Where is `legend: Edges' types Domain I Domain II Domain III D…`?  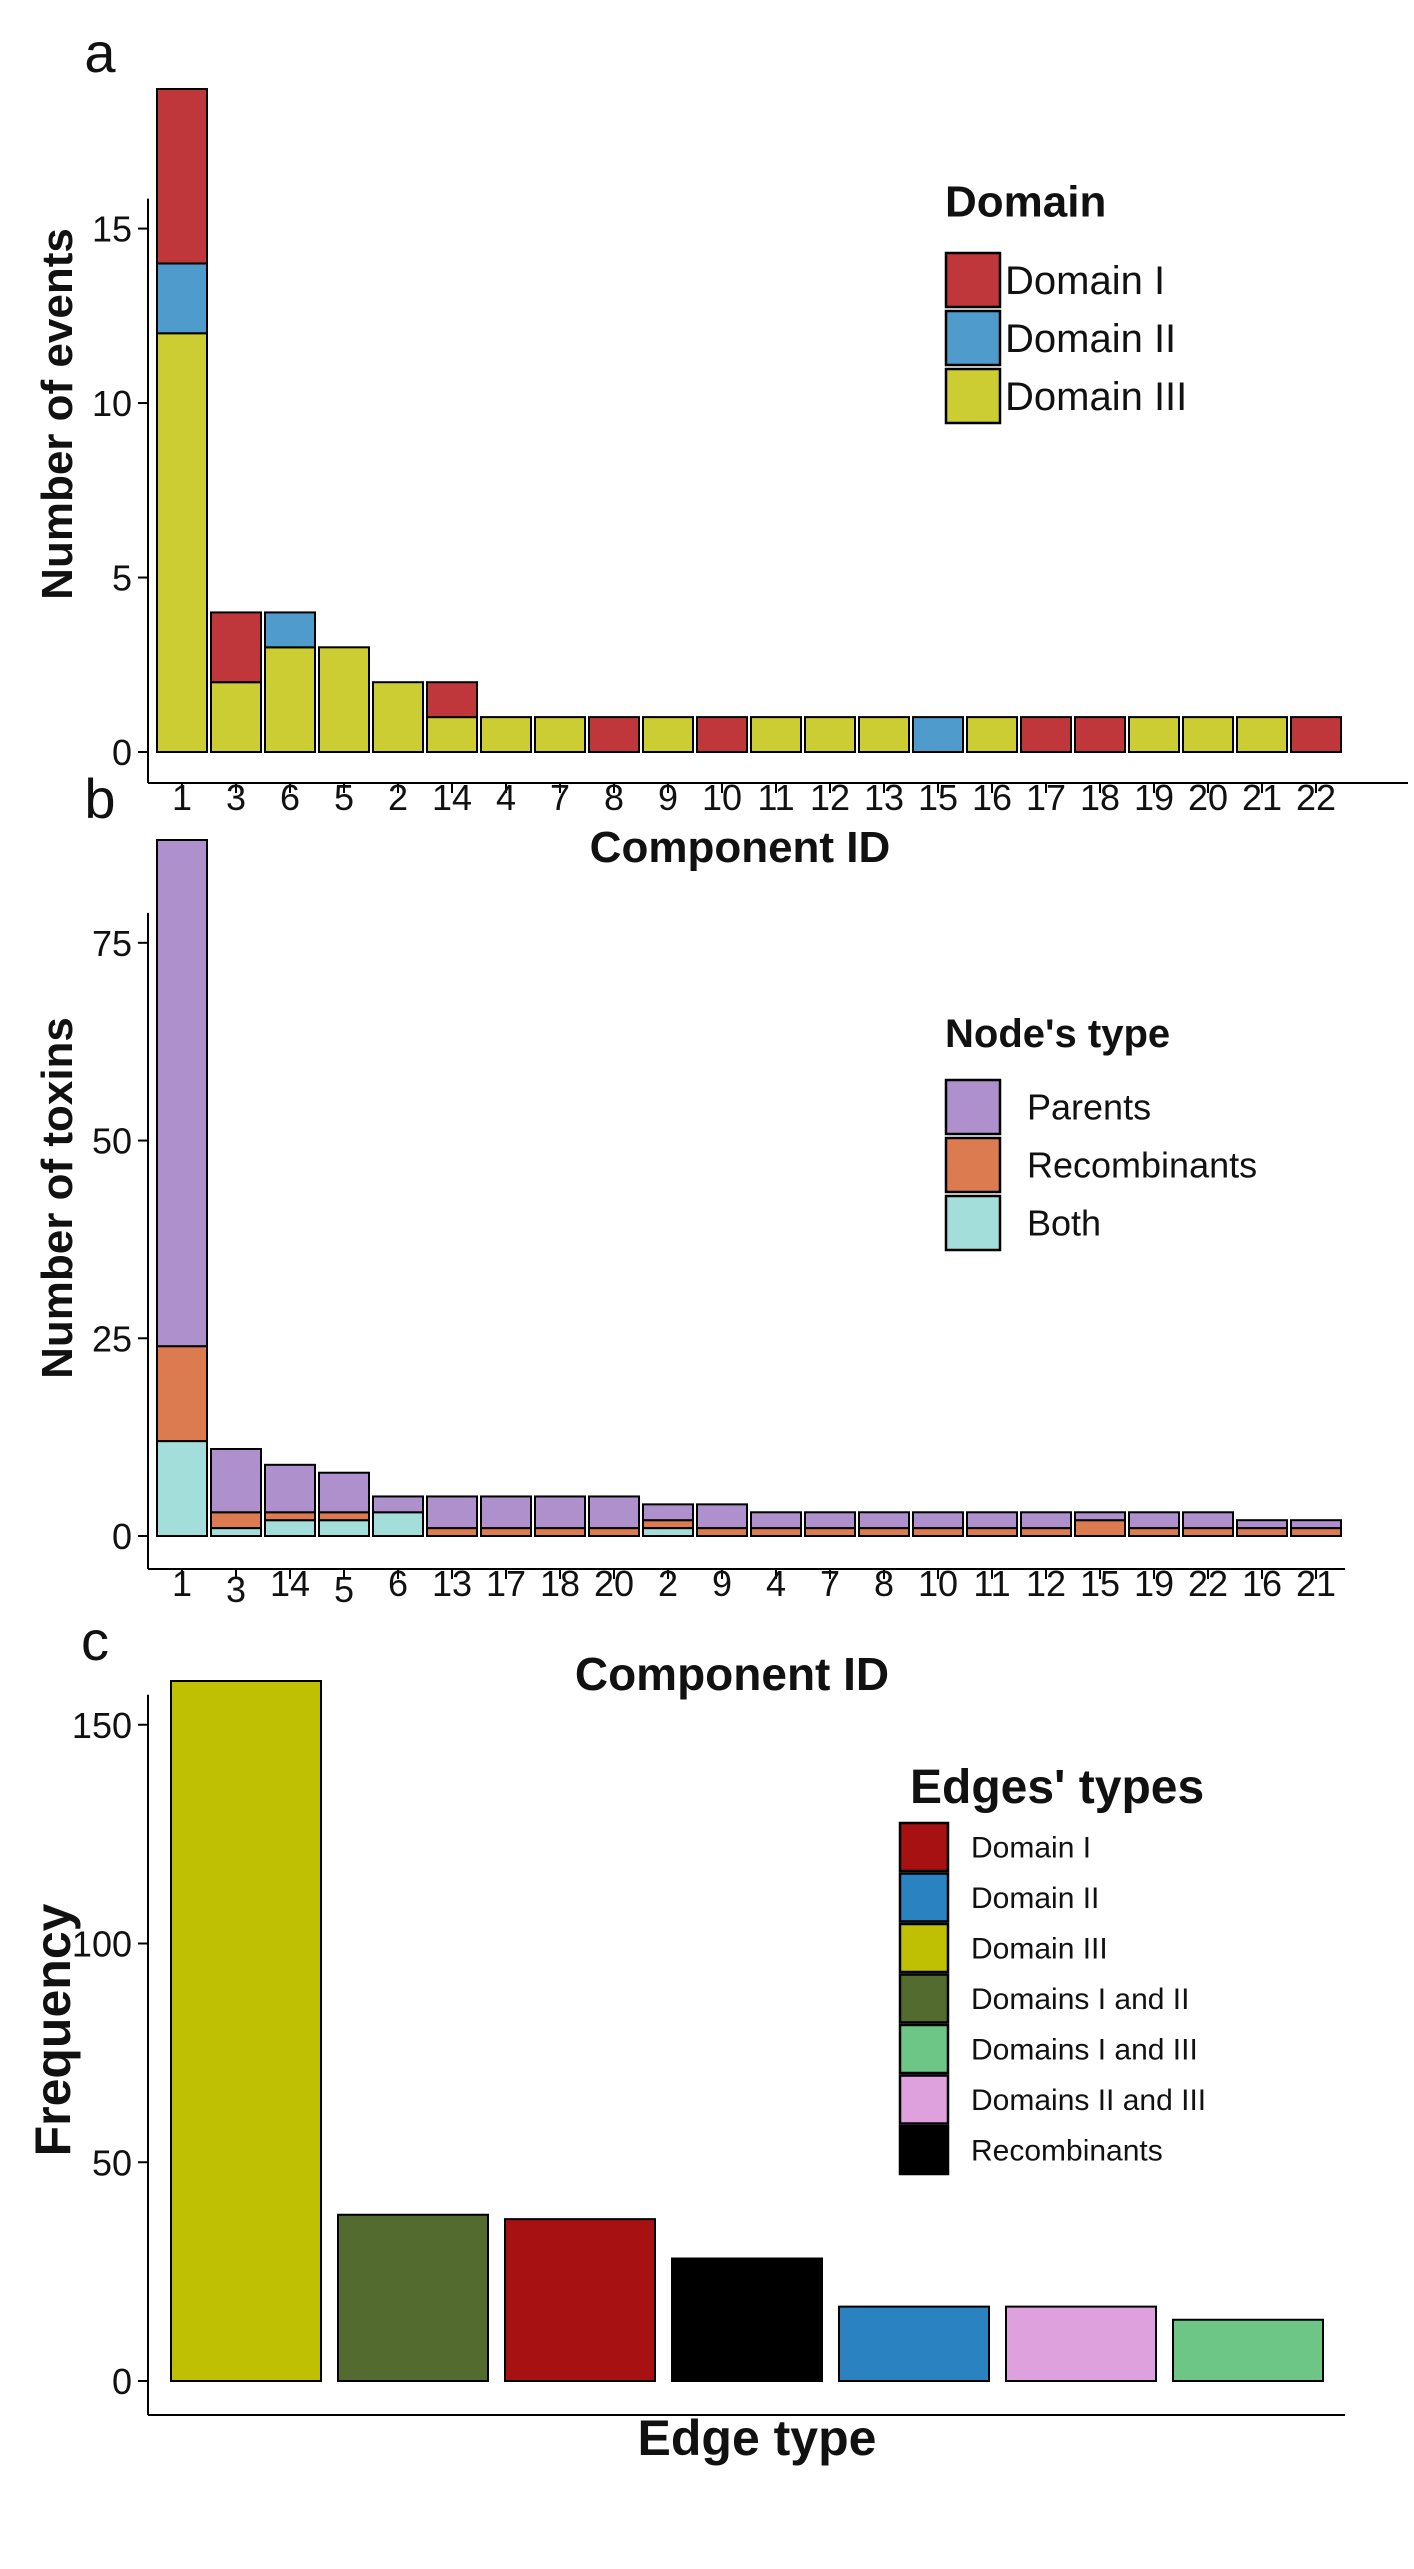
legend: Edges' types Domain I Domain II Domain III D… is located at coordinates (1052, 1968).